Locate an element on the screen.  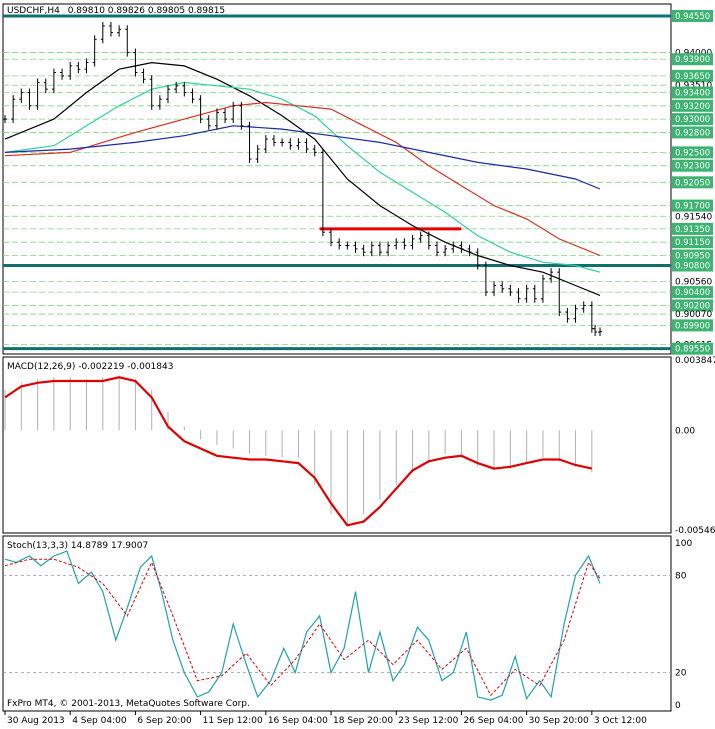
price-tick-label: 0.90200 is located at coordinates (692, 306).